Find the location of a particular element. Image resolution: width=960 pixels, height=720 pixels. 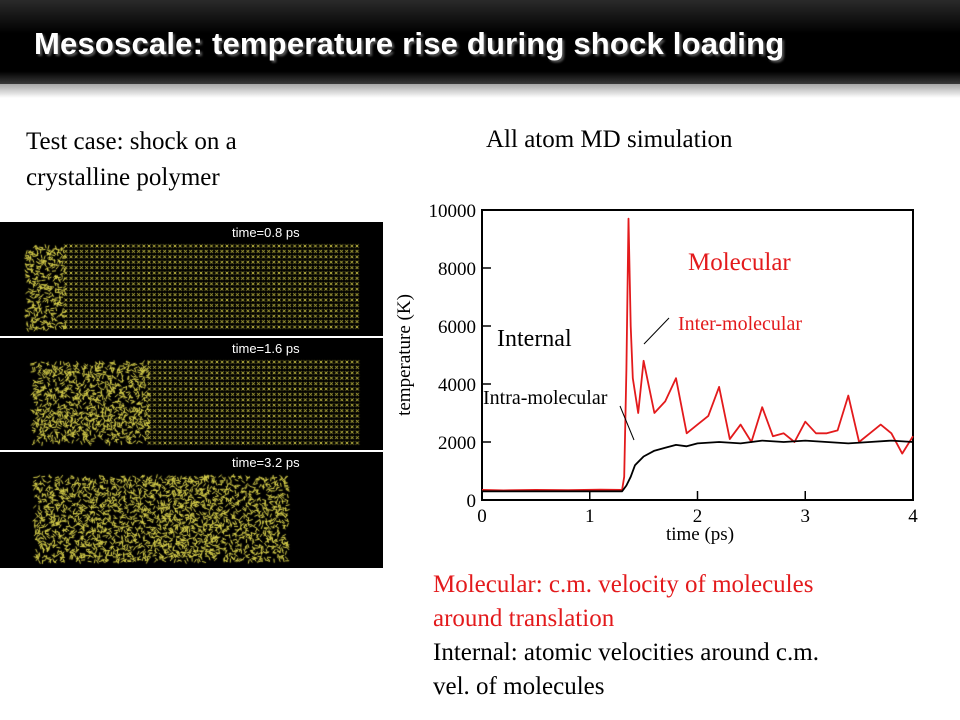

y-tick-label-3: 6000 is located at coordinates (457, 327).